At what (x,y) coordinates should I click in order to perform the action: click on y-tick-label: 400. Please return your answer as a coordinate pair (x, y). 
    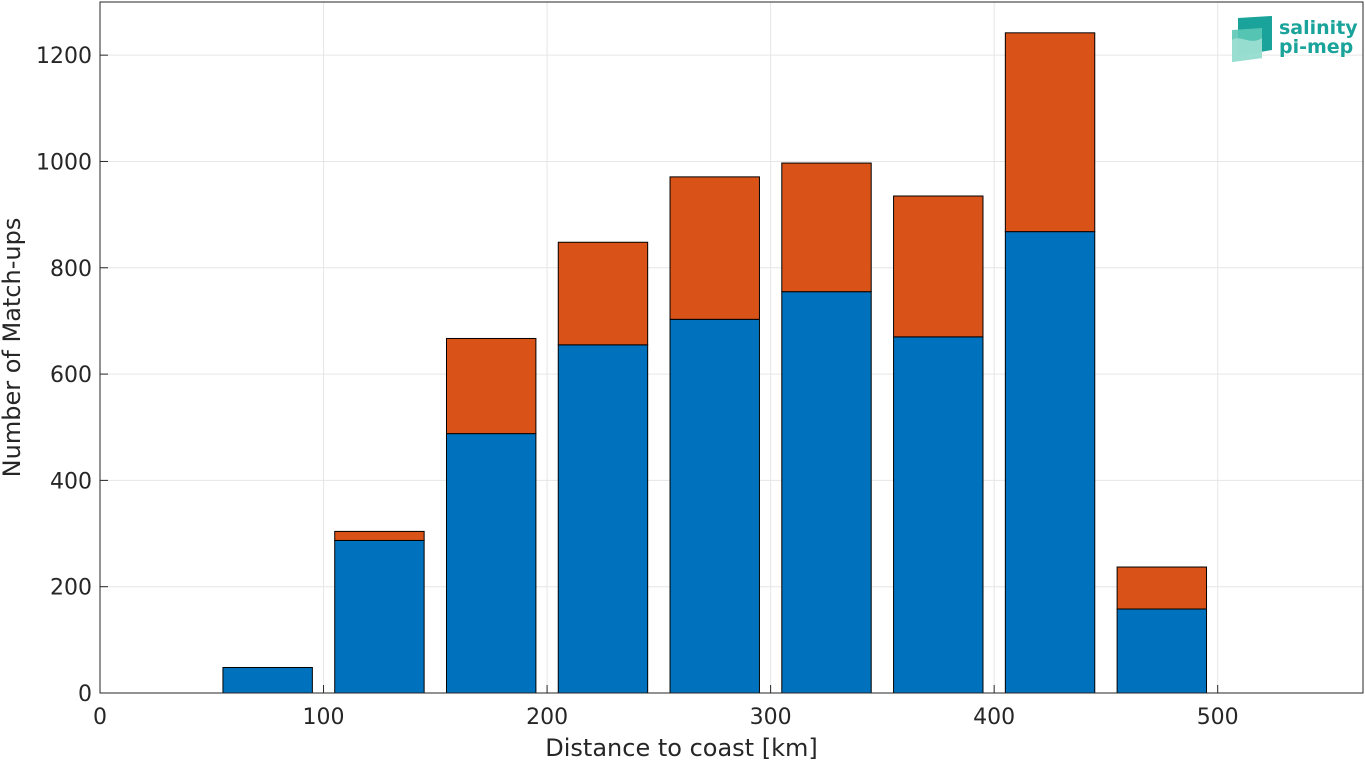
    Looking at the image, I should click on (71, 481).